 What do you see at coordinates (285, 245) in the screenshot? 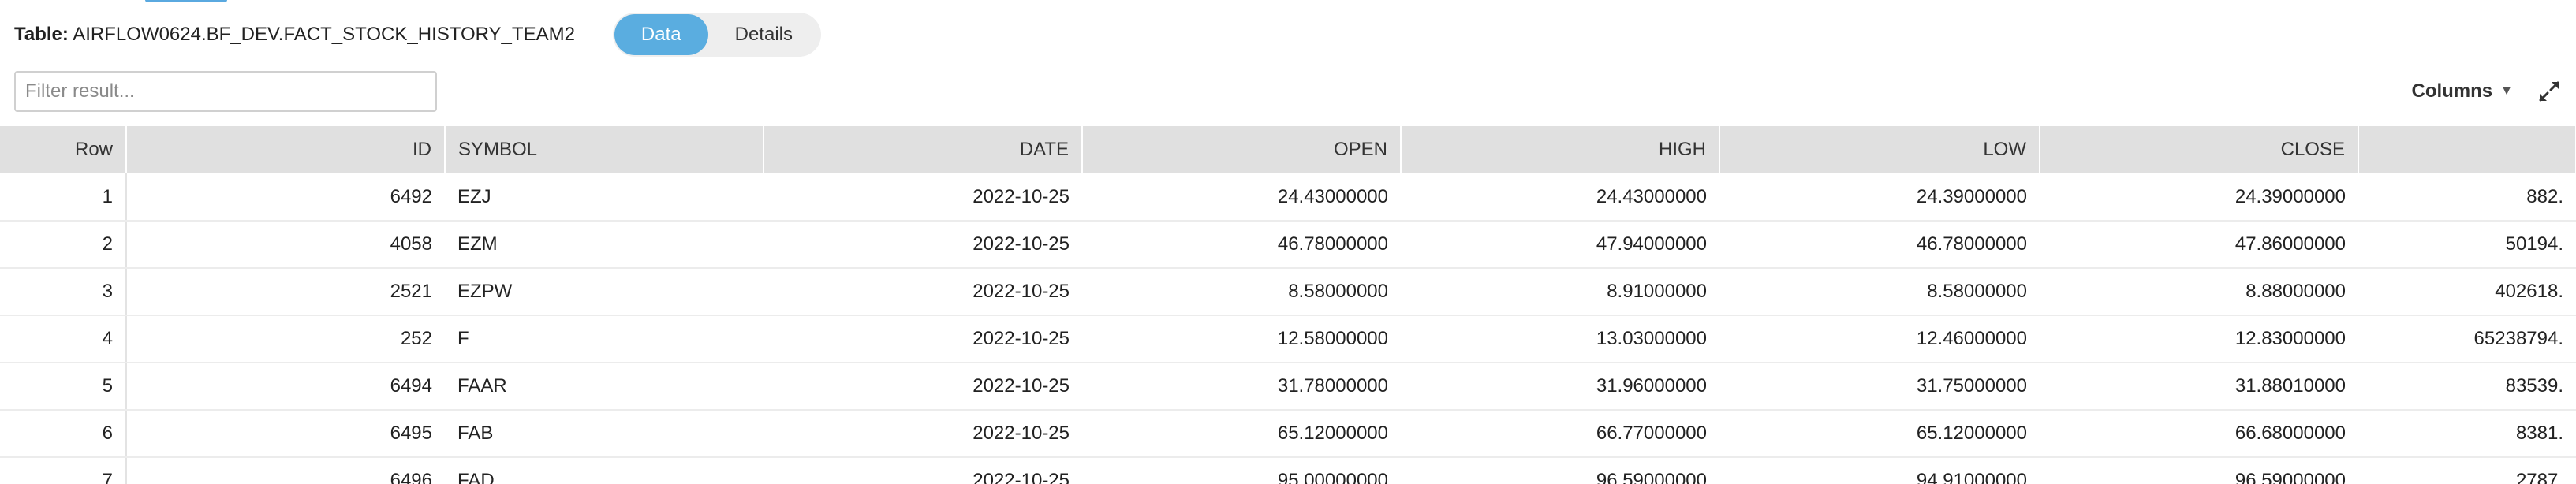
I see `id-cell: 4058` at bounding box center [285, 245].